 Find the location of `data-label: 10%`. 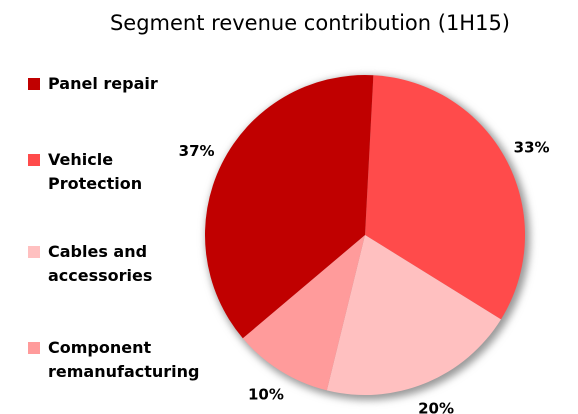

data-label: 10% is located at coordinates (266, 394).